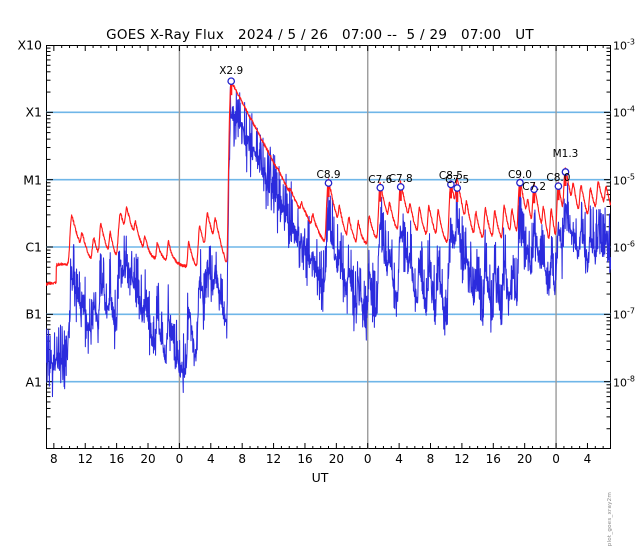 Image resolution: width=640 pixels, height=546 pixels. I want to click on flare-marker-C7.2, so click(534, 189).